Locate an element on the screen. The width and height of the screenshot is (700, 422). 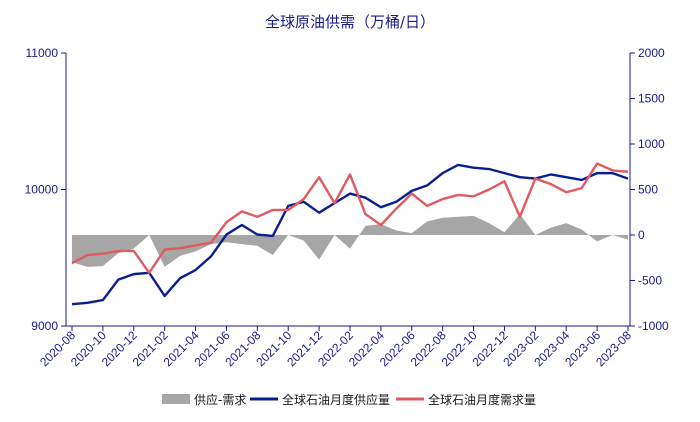
left-tick-label-1: 10000 is located at coordinates (42, 190).